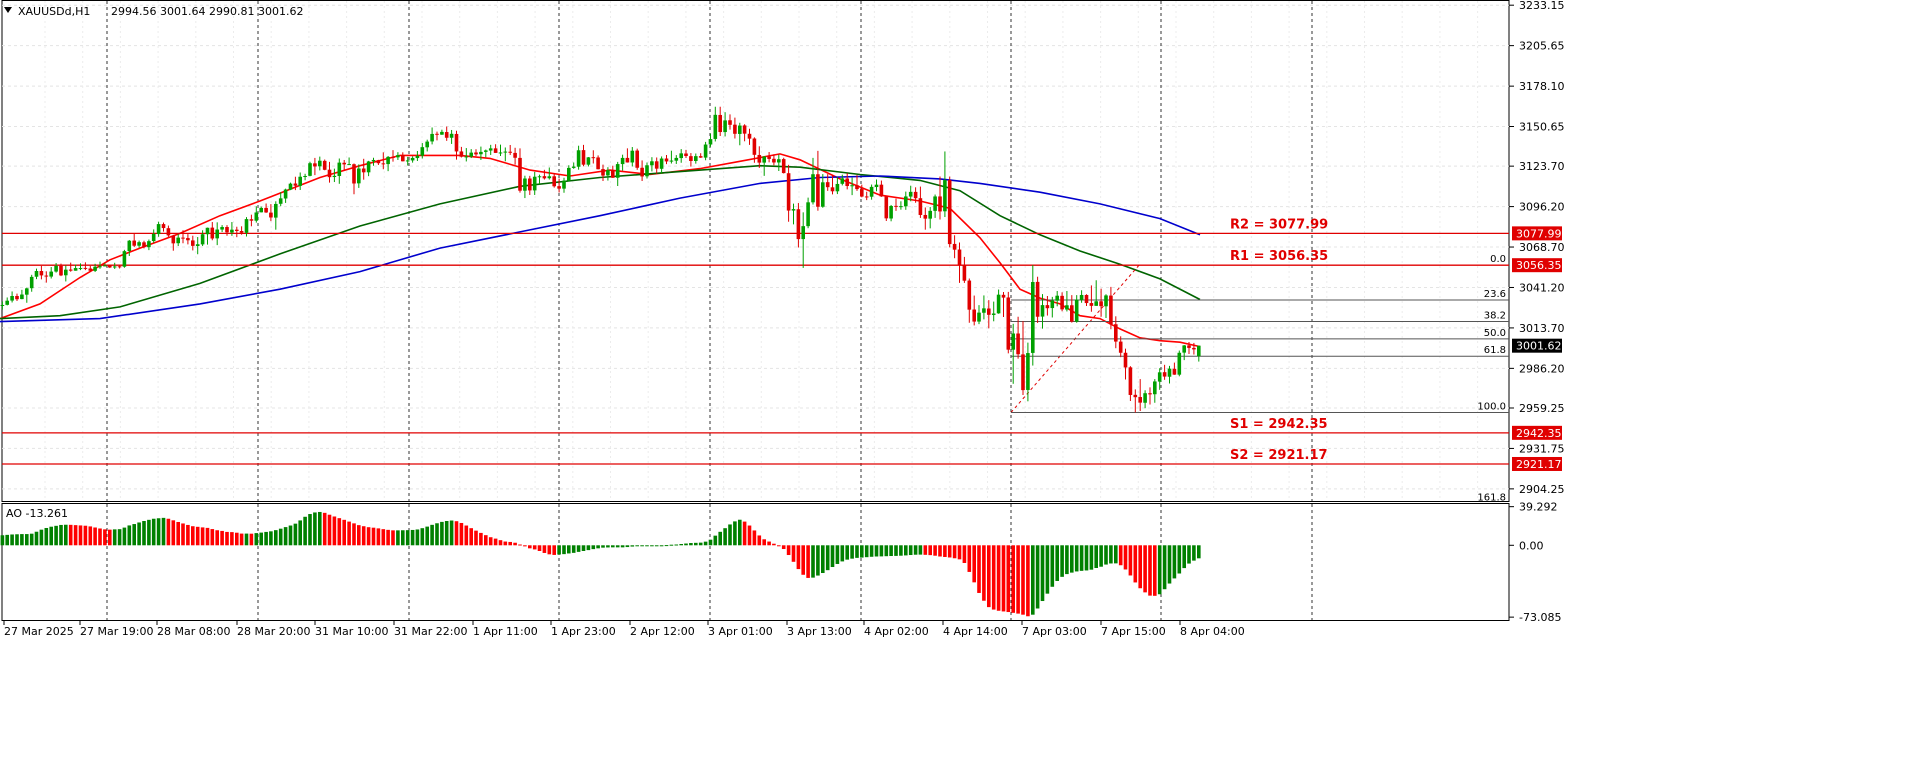 The height and width of the screenshot is (782, 1916). Describe the element at coordinates (1495, 315) in the screenshot. I see `fib-level-label: 38.2` at that location.